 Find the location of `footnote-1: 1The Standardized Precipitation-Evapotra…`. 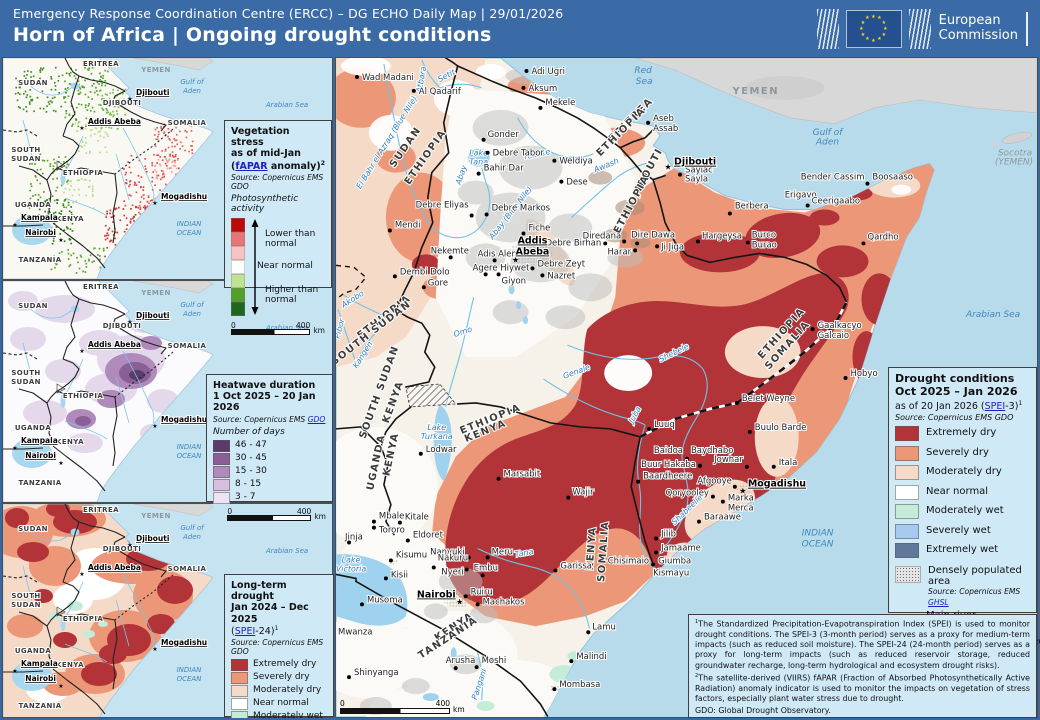

footnote-1: 1The Standardized Precipitation-Evapotra… is located at coordinates (862, 644).